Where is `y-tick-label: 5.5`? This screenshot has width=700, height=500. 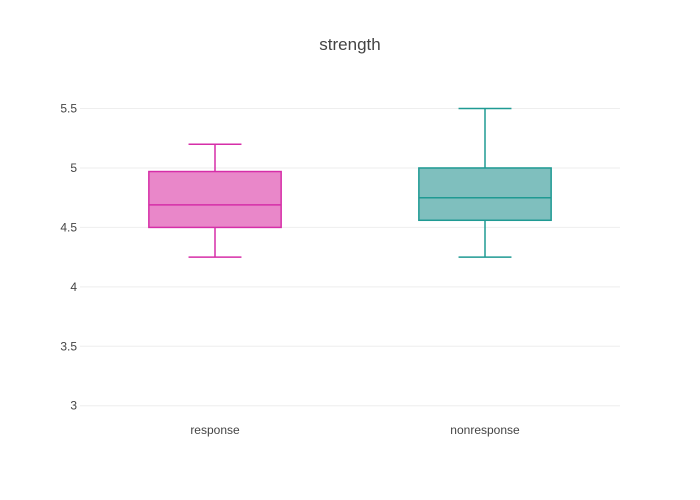 y-tick-label: 5.5 is located at coordinates (68, 109).